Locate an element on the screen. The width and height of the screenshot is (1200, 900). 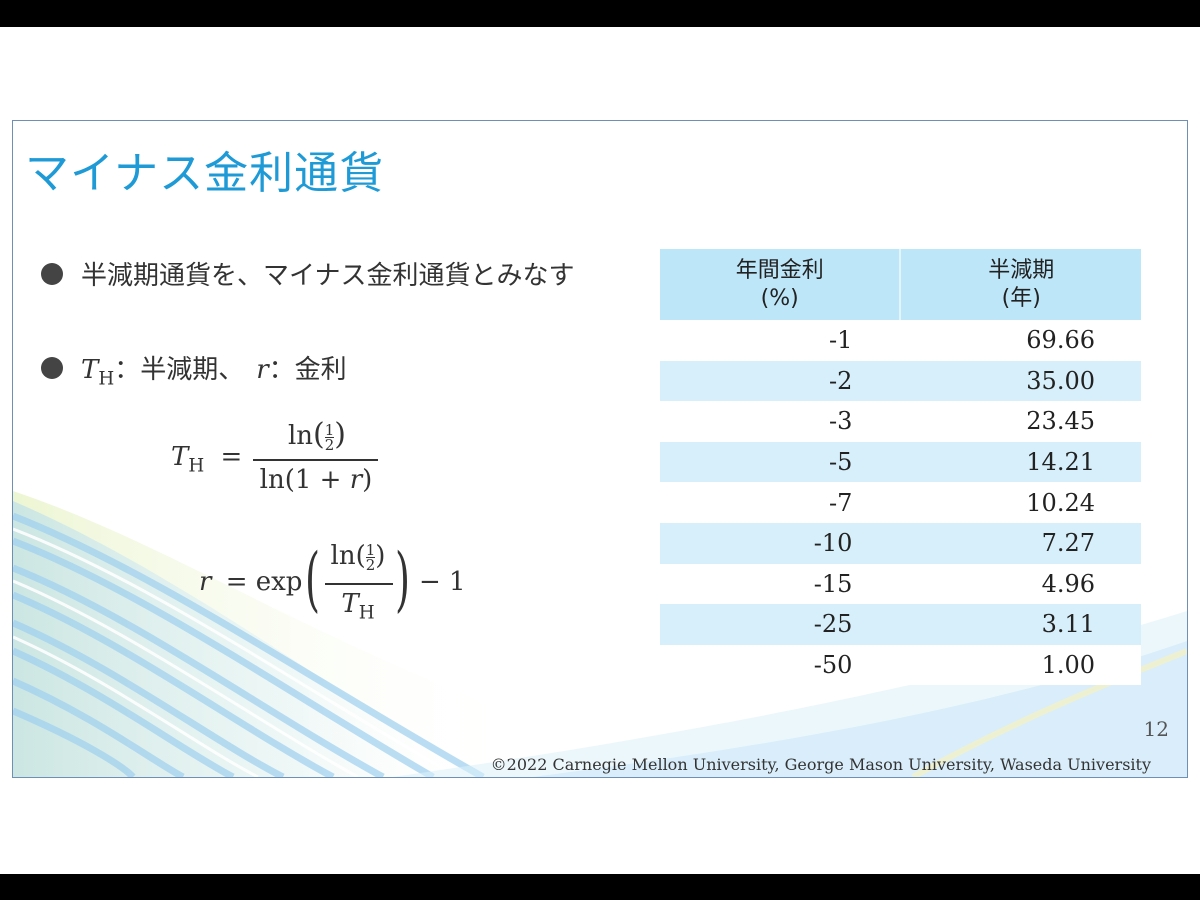
f2-ln: ln is located at coordinates (343, 556).